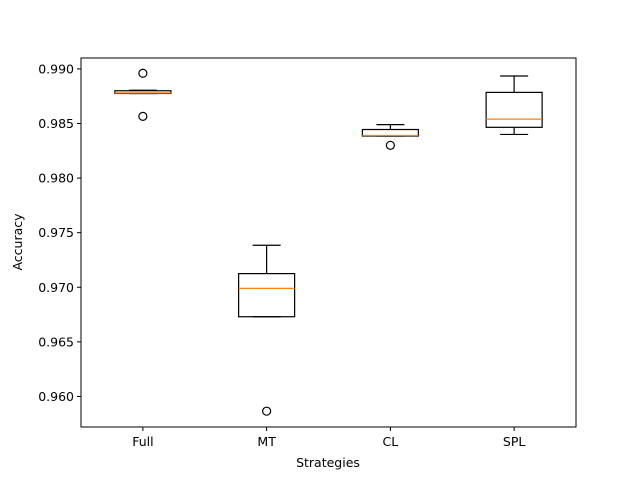 This screenshot has width=640, height=480. Describe the element at coordinates (56, 178) in the screenshot. I see `y-tick-label: 0.980` at that location.